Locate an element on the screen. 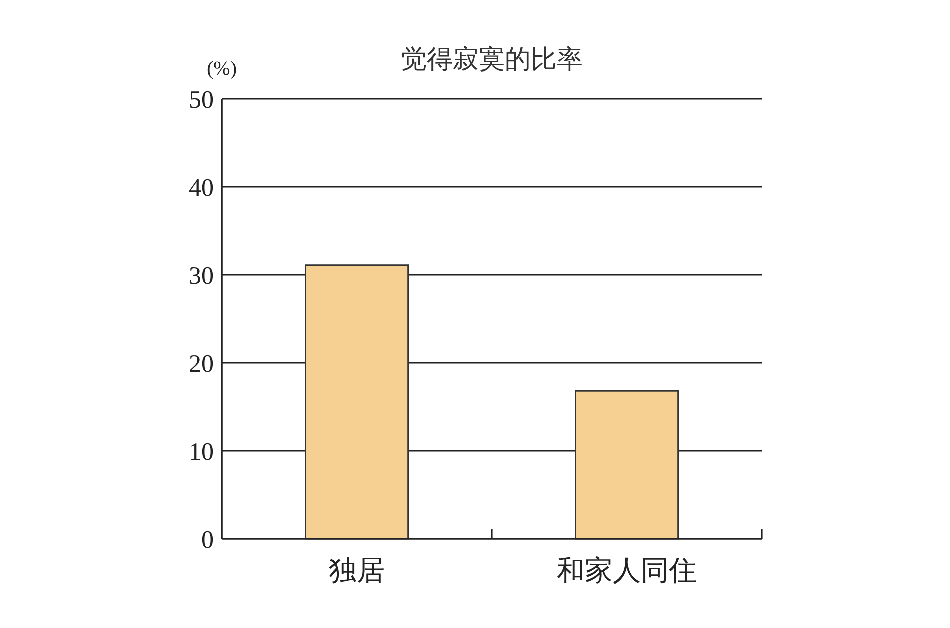  y-tick-label: 10 is located at coordinates (201, 452).